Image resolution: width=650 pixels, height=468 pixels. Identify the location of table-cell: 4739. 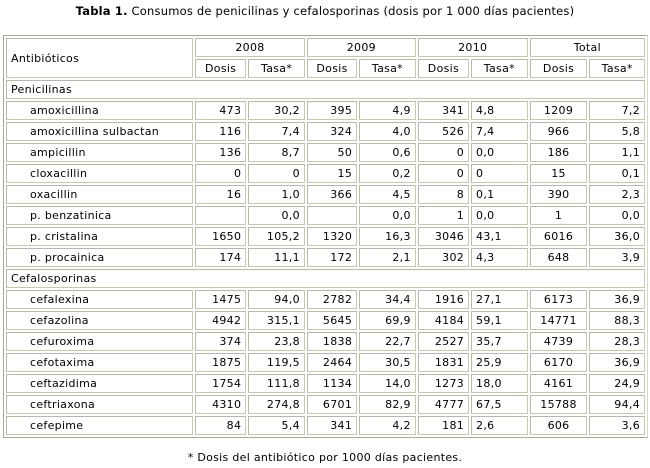
(558, 341).